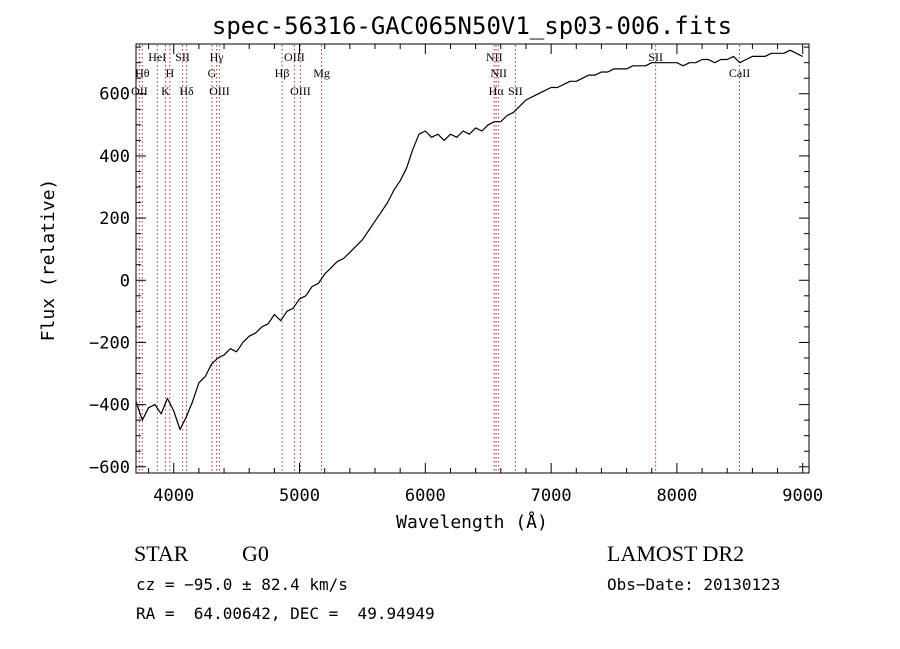 Image resolution: width=900 pixels, height=649 pixels. Describe the element at coordinates (109, 468) in the screenshot. I see `y-tick-label: −600` at that location.